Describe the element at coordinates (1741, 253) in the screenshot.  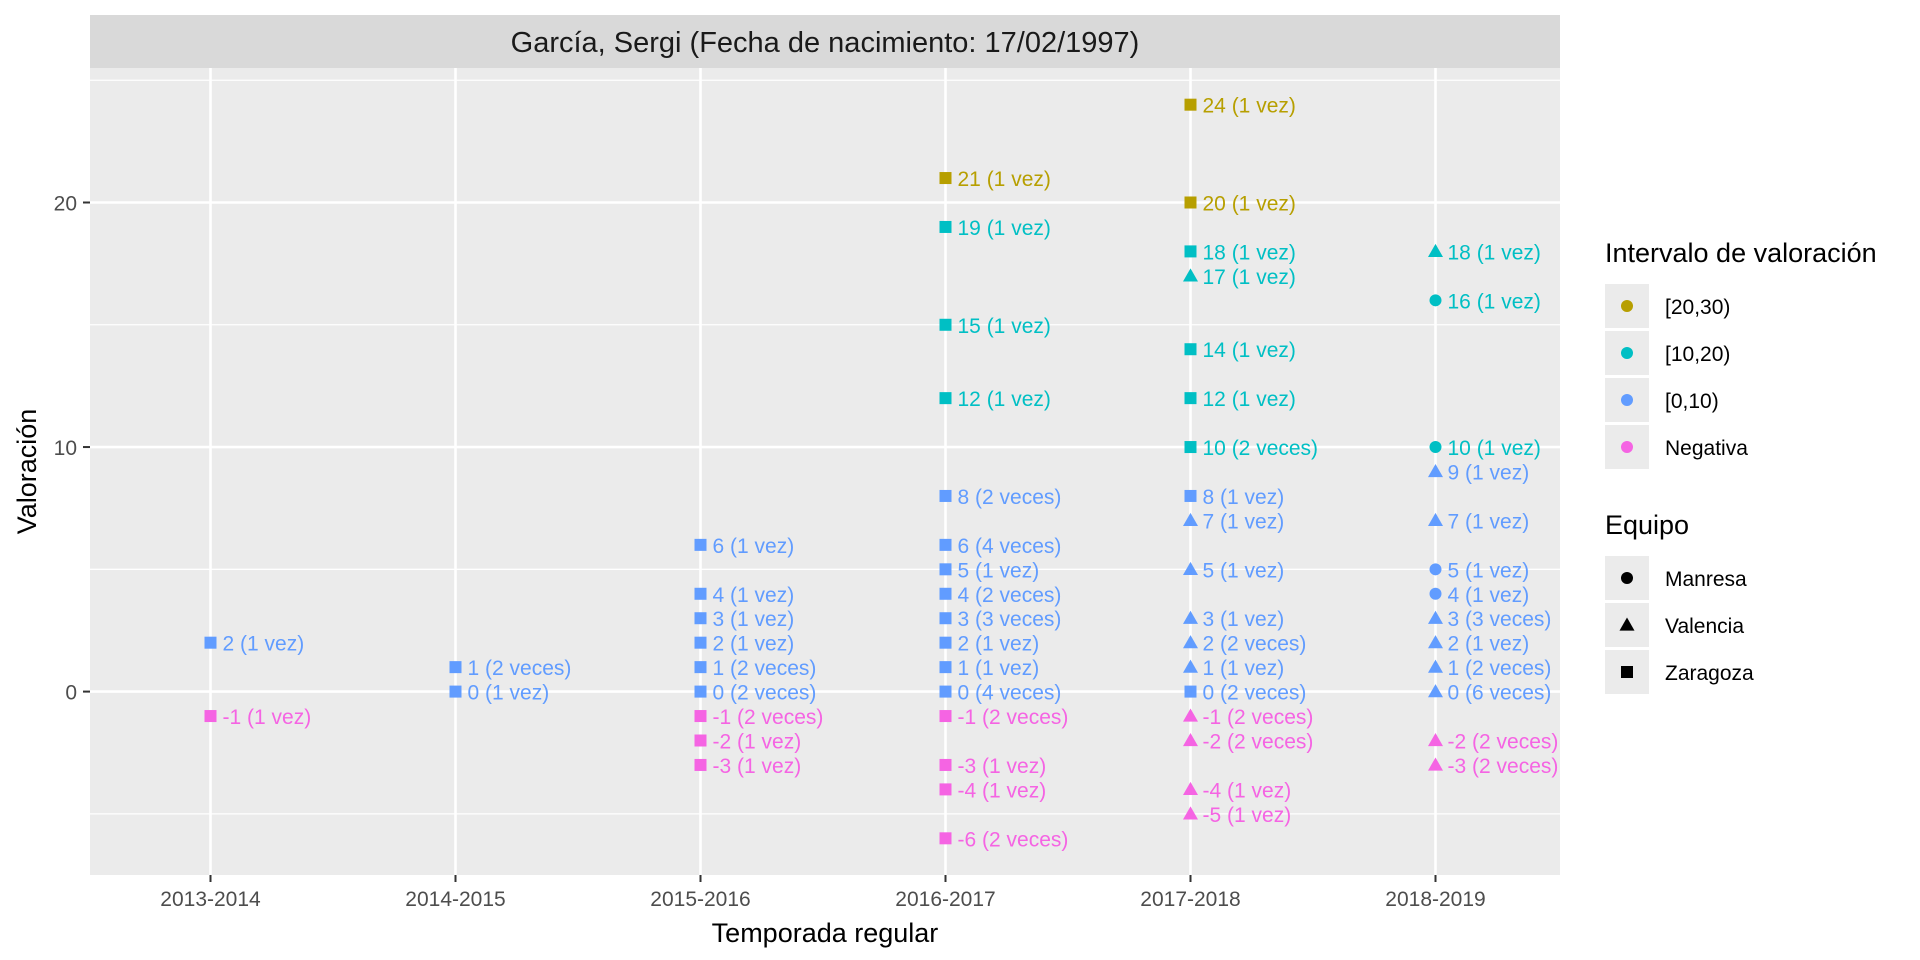
I see `legend-title: Intervalo de valoración` at that location.